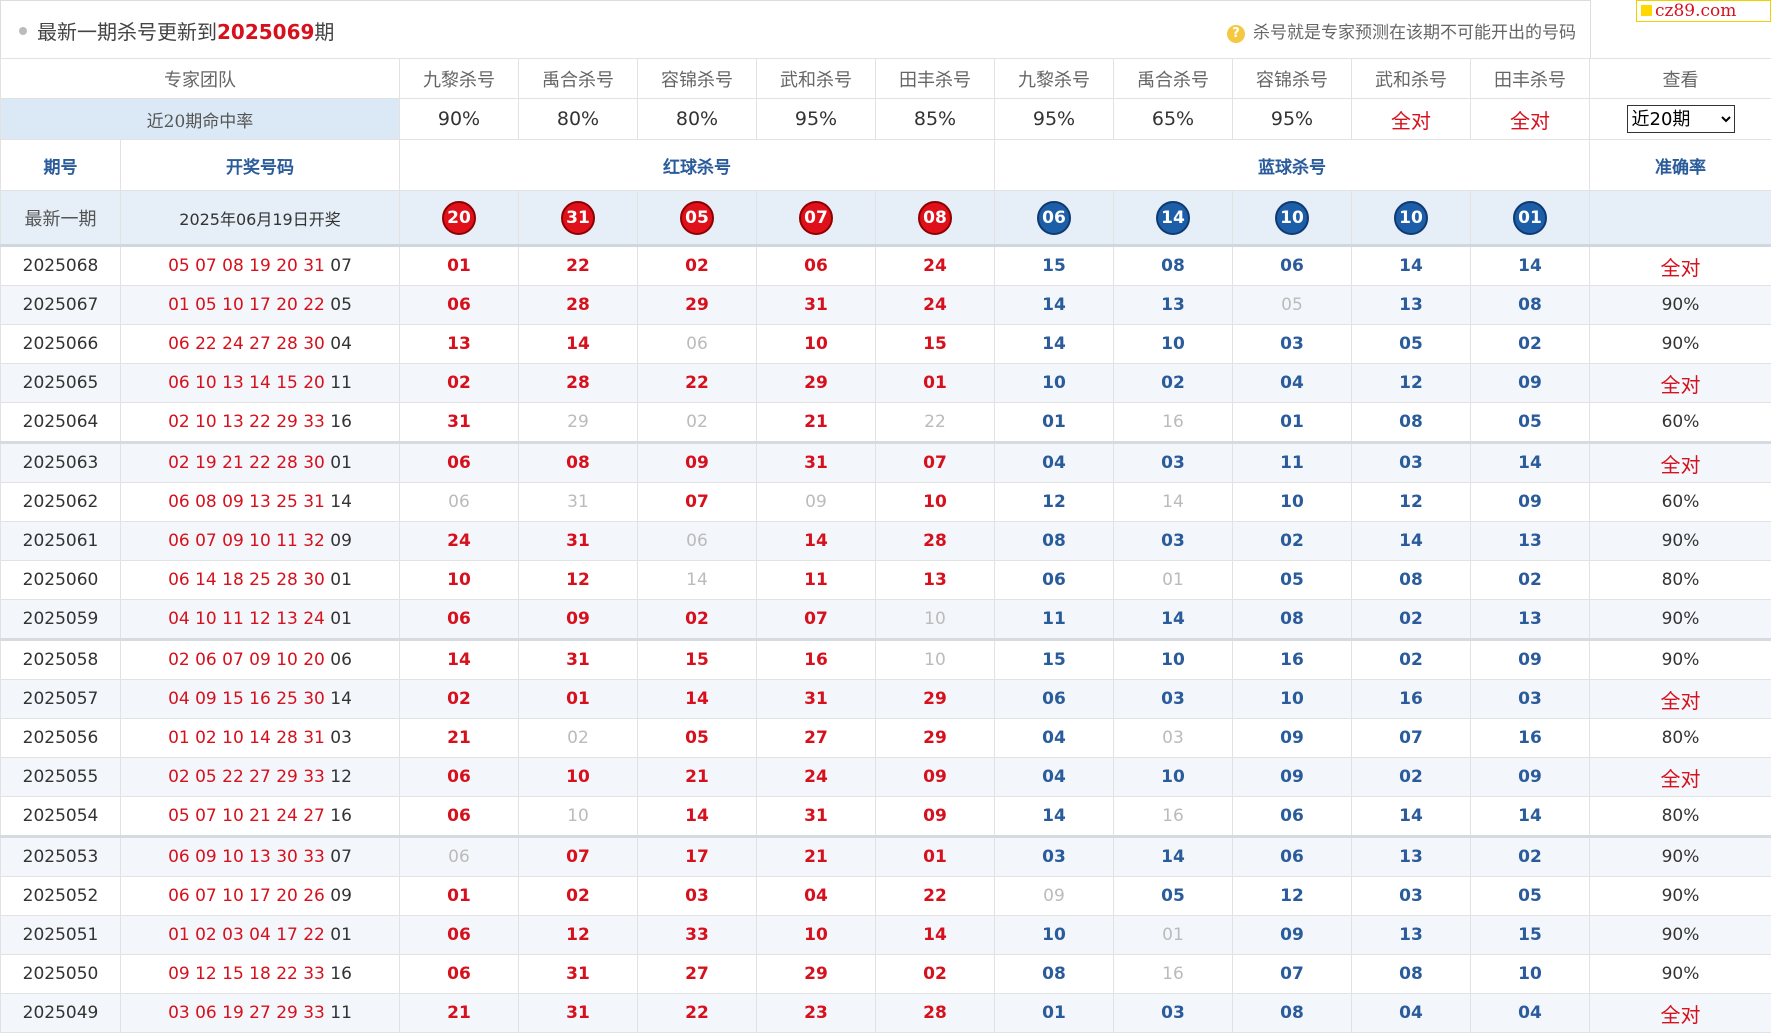  Describe the element at coordinates (246, 463) in the screenshot. I see `draw-red-numbers: 02 19 21 22 28 30` at that location.